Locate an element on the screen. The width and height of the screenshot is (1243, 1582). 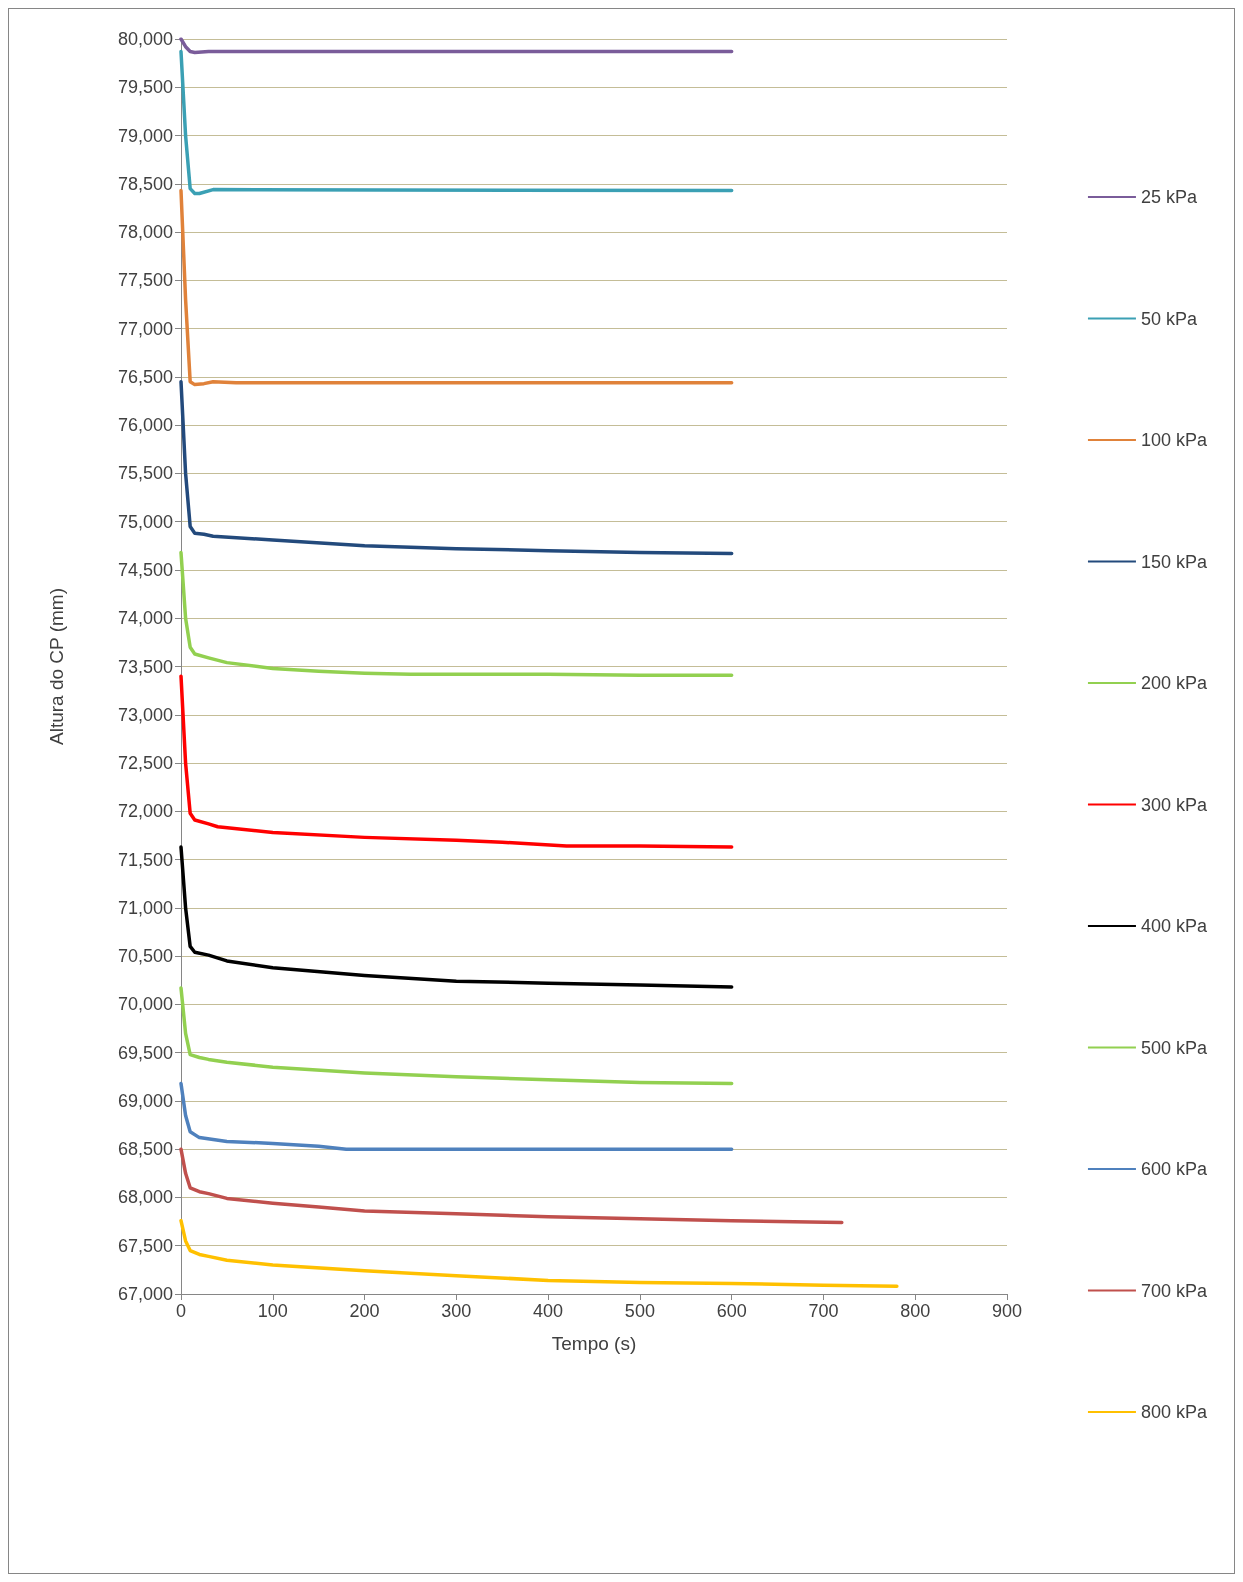
x-tick-label: 600 is located at coordinates (731, 1311).